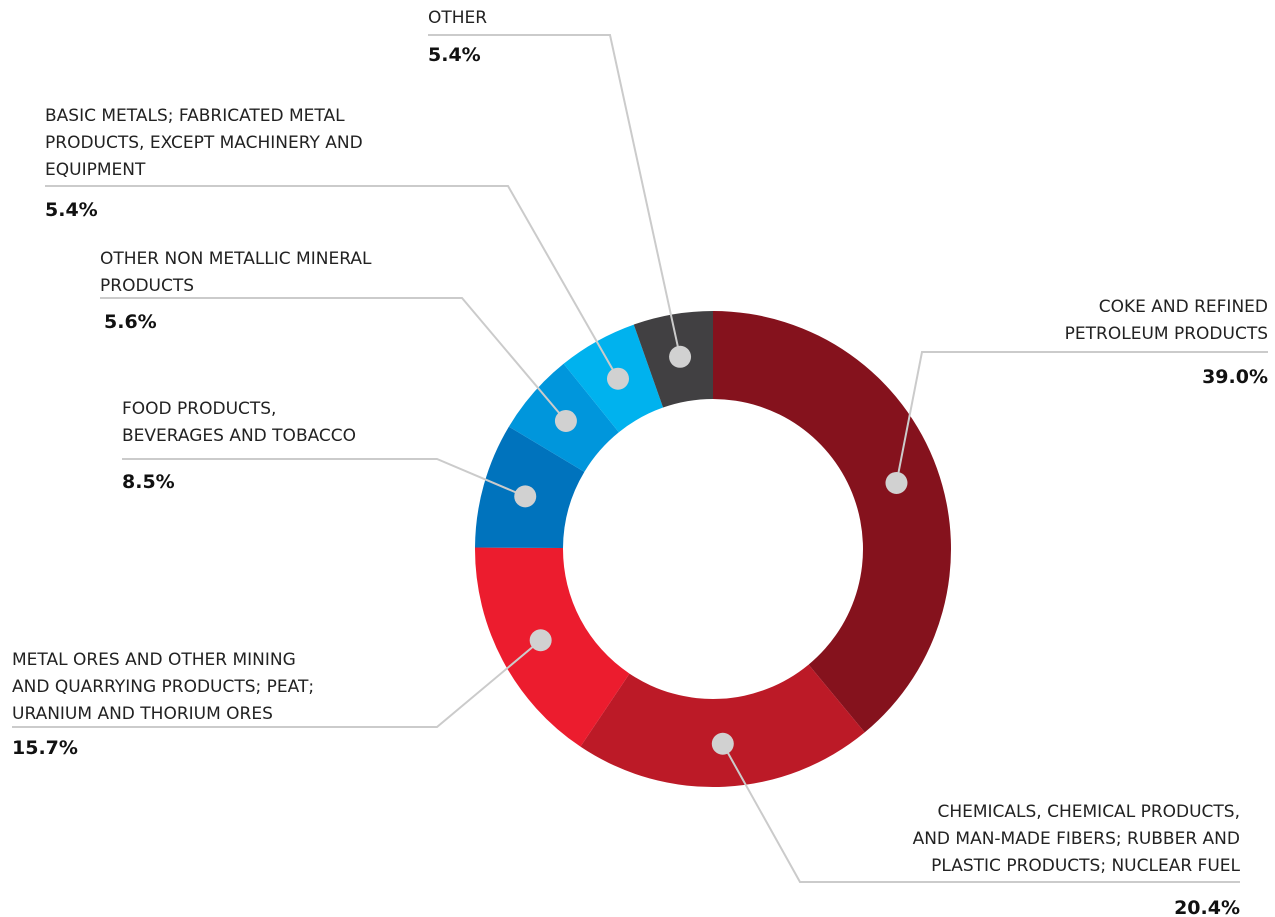 The width and height of the screenshot is (1275, 917). I want to click on slice-label: OTHER NON METALLIC MINERAL PRODUCTS, so click(236, 272).